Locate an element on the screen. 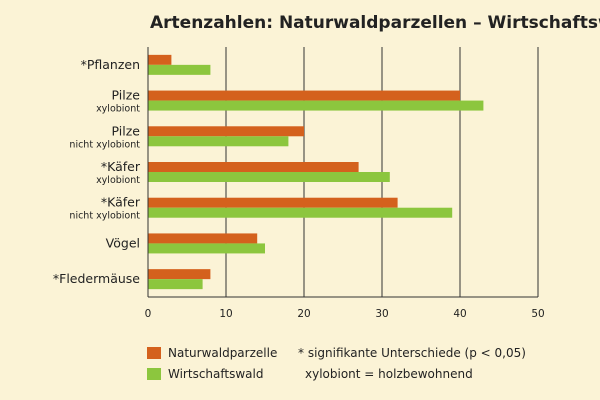 Image resolution: width=600 pixels, height=400 pixels. x-tick-label: 40 is located at coordinates (459, 314).